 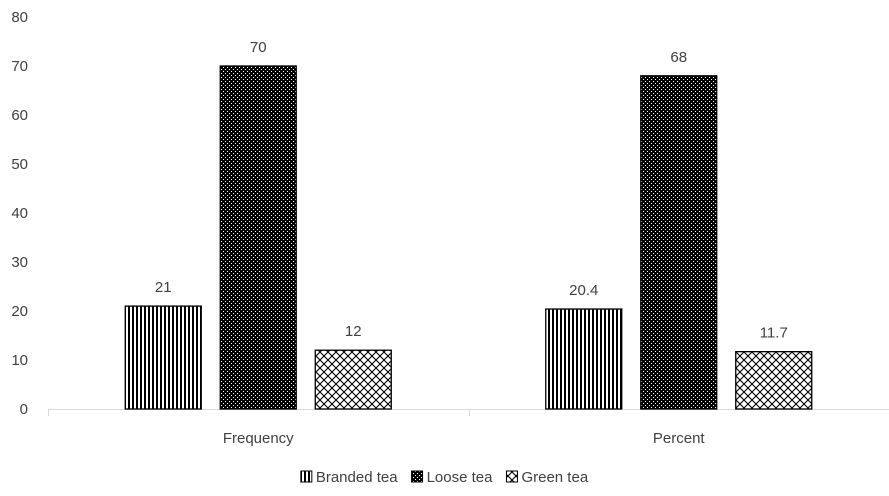 What do you see at coordinates (19, 213) in the screenshot?
I see `y-tick-label: 40` at bounding box center [19, 213].